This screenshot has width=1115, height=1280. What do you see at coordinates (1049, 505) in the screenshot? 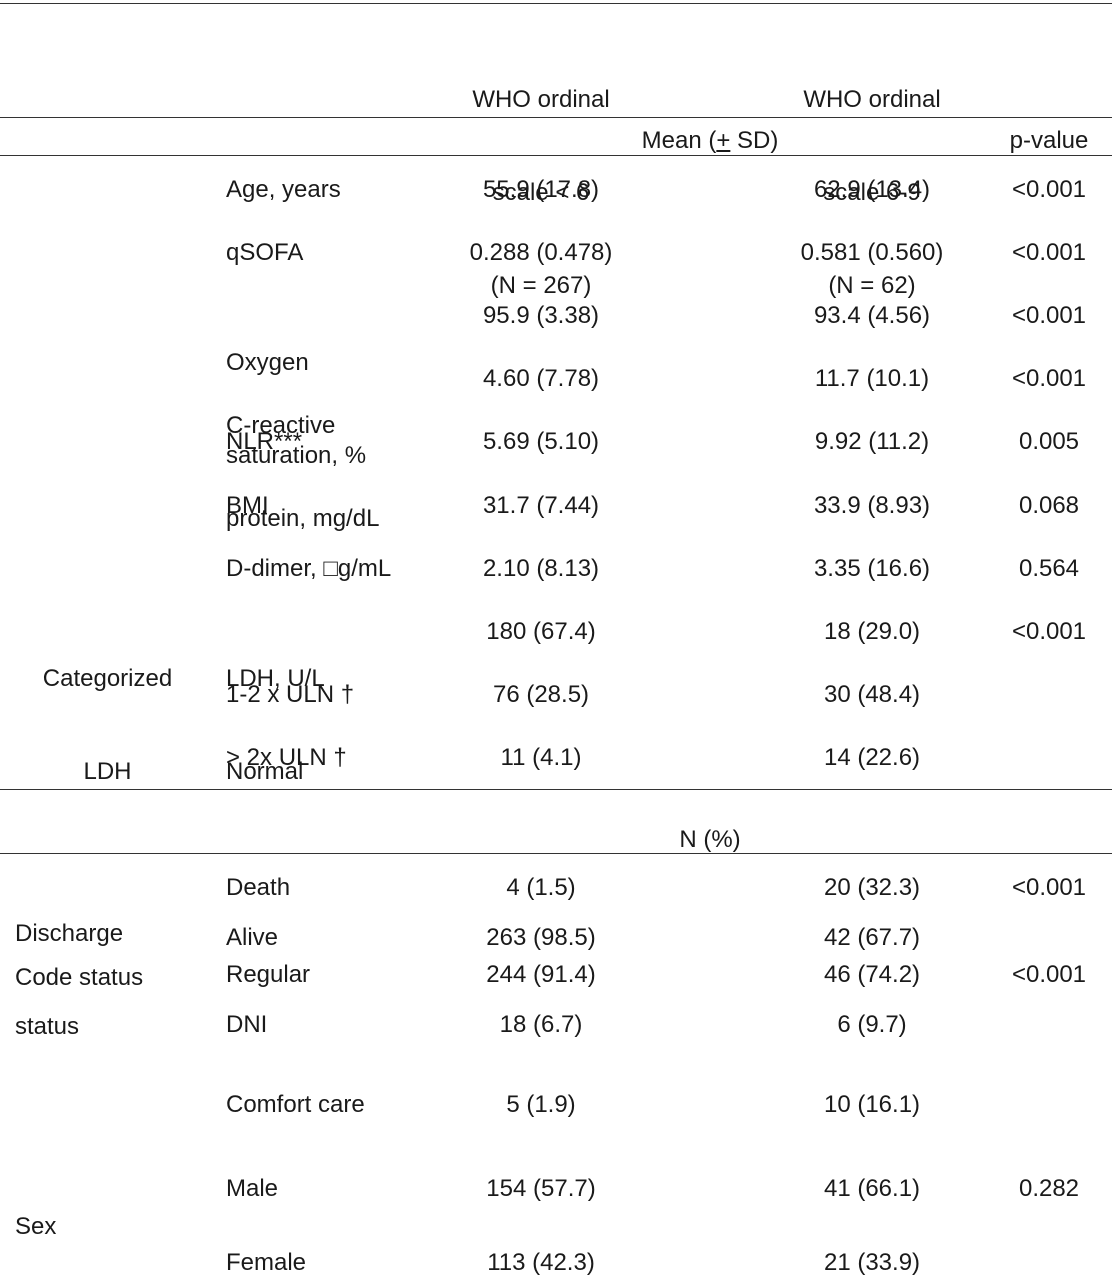
I see `p-value: 0.068` at bounding box center [1049, 505].